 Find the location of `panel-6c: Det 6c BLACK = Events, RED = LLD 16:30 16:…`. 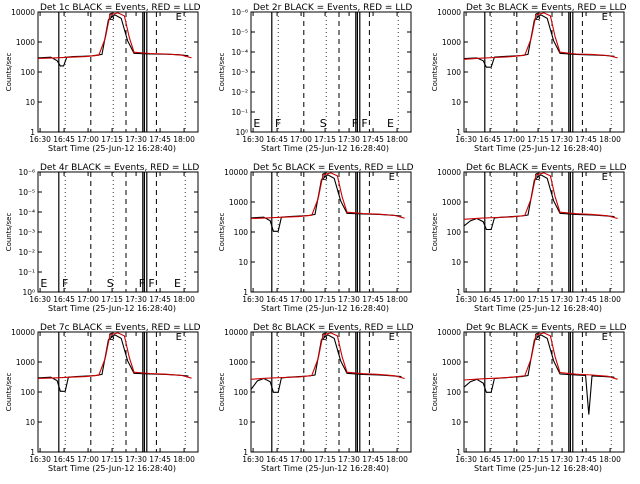

panel-6c: Det 6c BLACK = Events, RED = LLD 16:30 16:… is located at coordinates (529, 238).